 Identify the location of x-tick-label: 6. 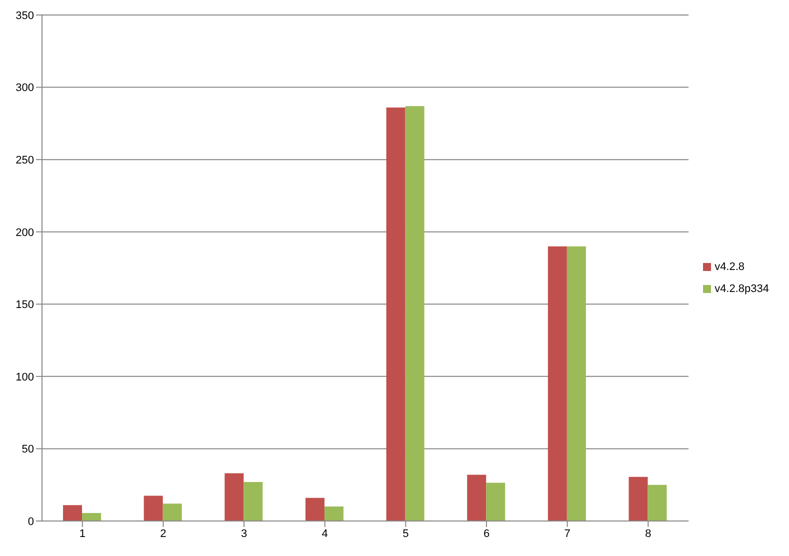
(486, 534).